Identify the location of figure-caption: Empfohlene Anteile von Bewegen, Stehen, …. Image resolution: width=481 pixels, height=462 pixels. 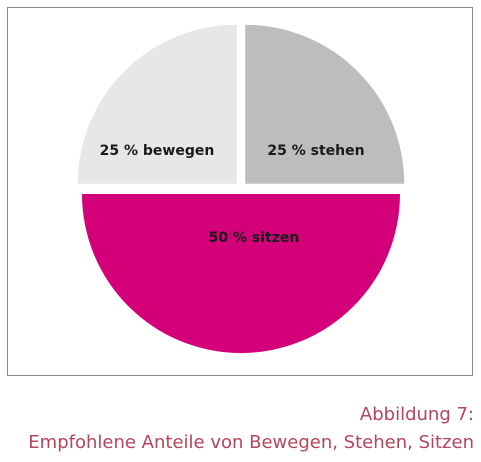
(251, 442).